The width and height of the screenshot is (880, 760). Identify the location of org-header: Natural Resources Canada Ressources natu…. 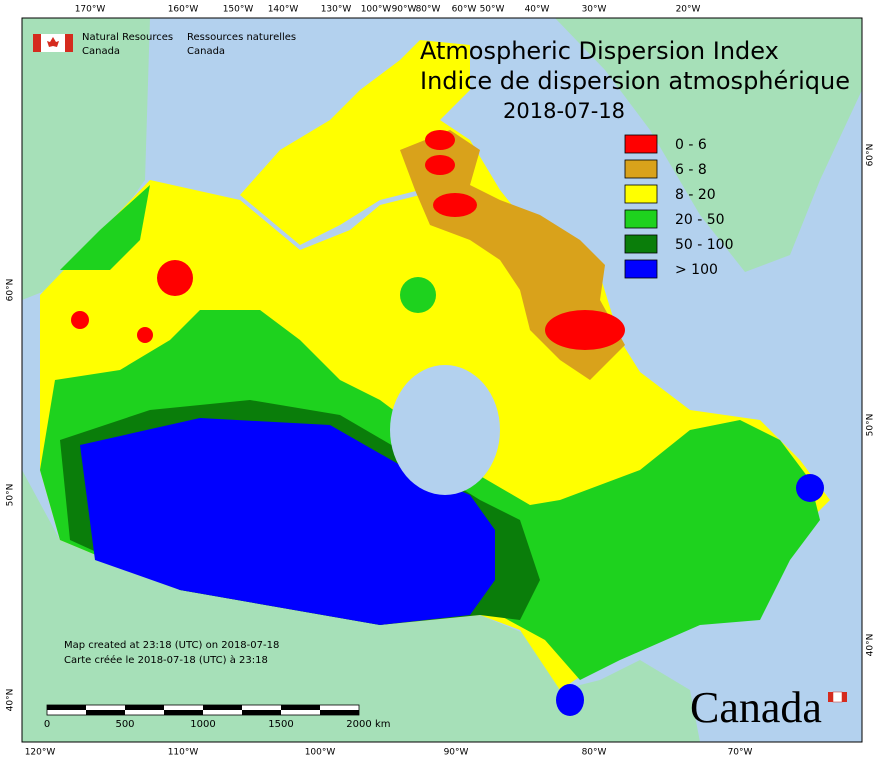
(164, 44).